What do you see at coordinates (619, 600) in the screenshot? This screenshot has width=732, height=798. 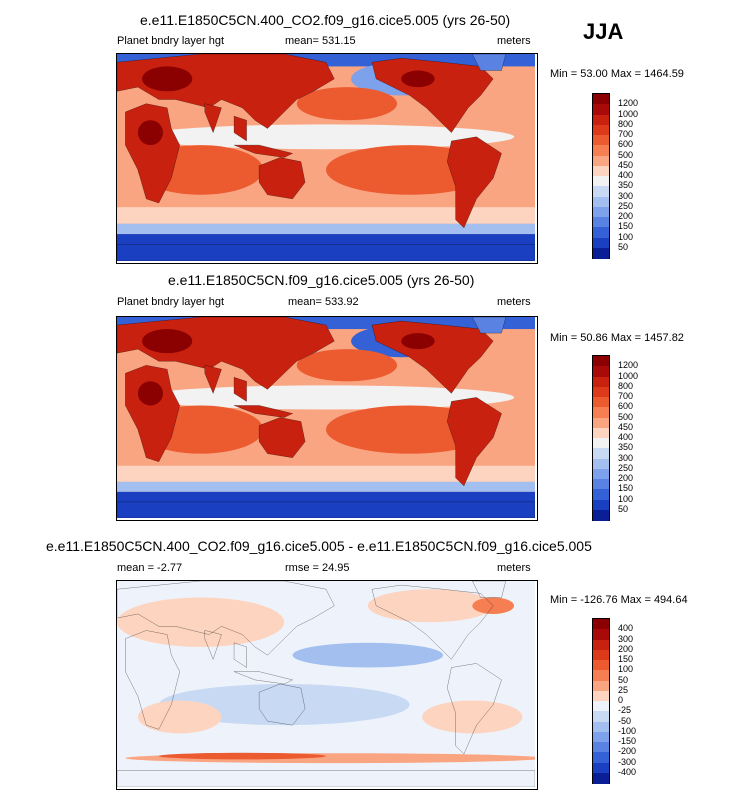 I see `panel-3-minmax-label: Min = -126.76 Max = 494.64` at bounding box center [619, 600].